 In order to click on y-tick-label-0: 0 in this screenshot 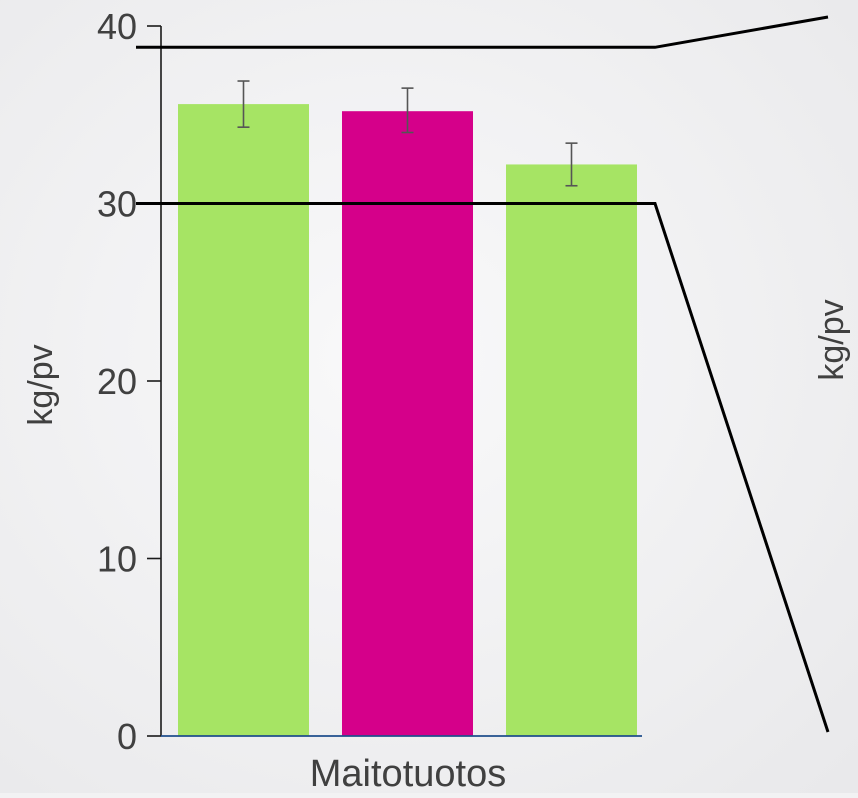, I will do `click(127, 736)`.